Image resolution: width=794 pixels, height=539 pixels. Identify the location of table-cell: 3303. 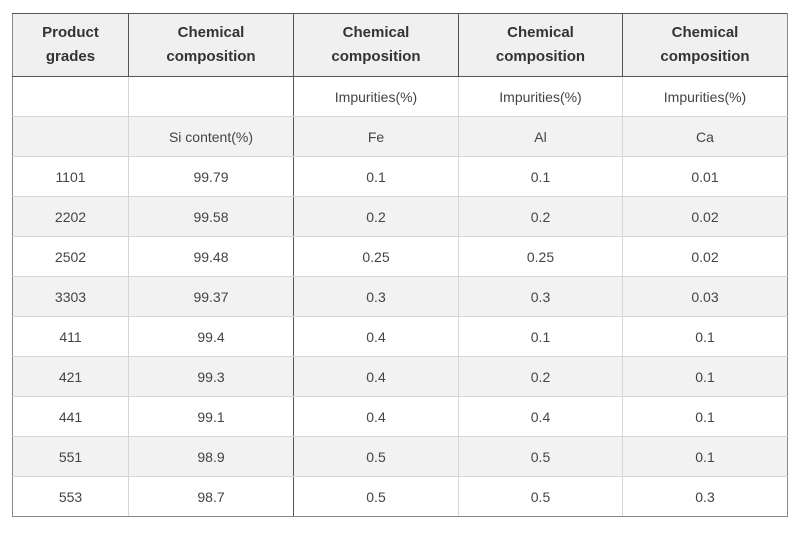
(70, 296).